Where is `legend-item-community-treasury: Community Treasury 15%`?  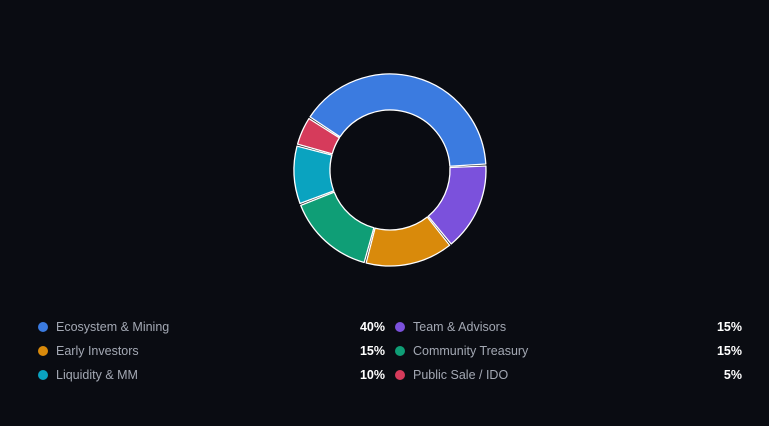 legend-item-community-treasury: Community Treasury 15% is located at coordinates (568, 351).